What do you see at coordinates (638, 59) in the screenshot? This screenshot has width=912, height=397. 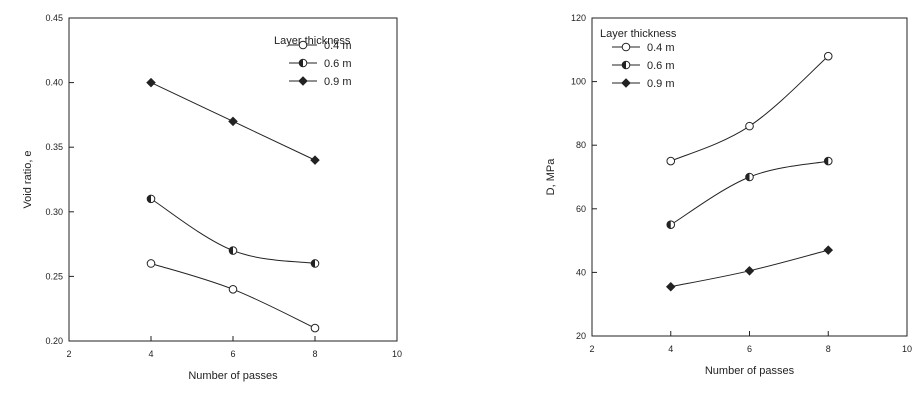 I see `legend: Layer thickness 0.4 m 0.6 m 0.9 m` at bounding box center [638, 59].